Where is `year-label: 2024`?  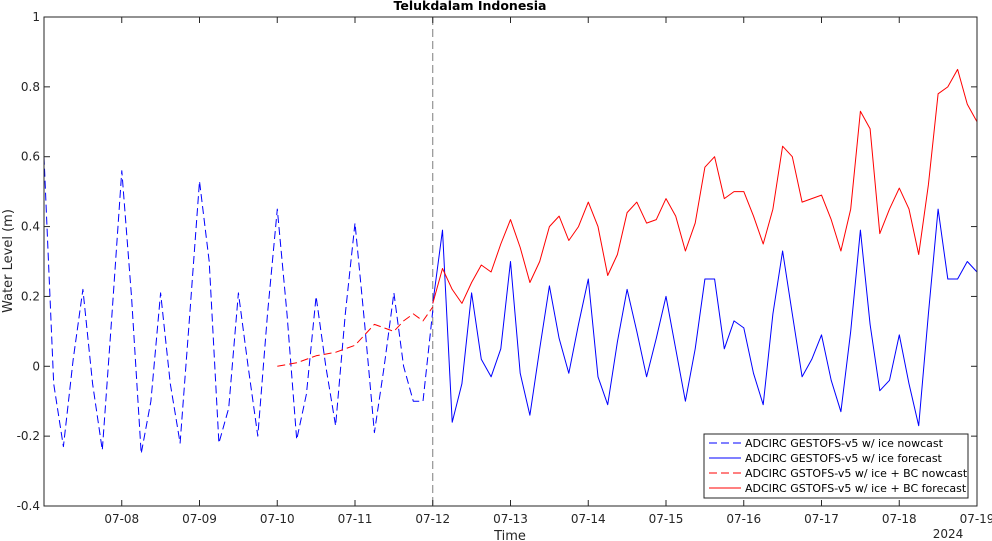
year-label: 2024 is located at coordinates (948, 534).